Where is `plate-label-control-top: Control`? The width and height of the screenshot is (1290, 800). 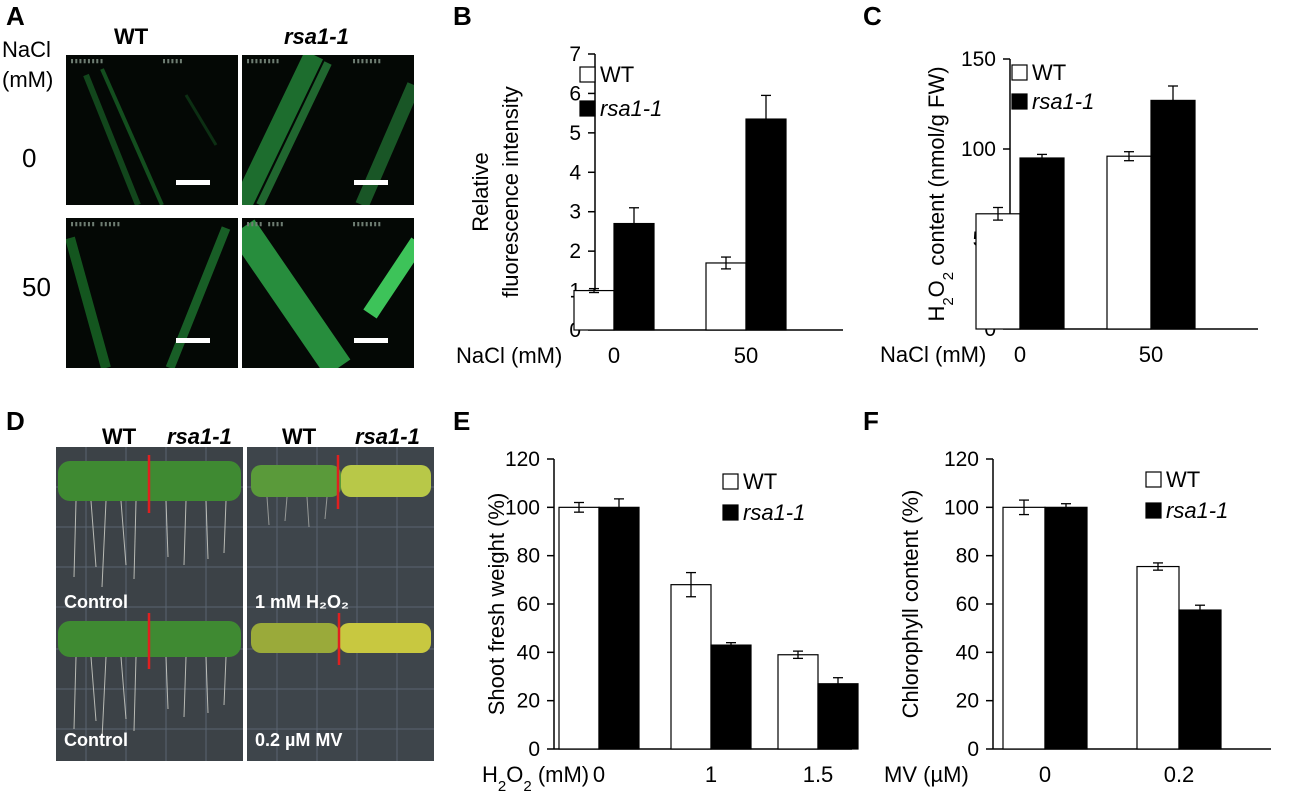
plate-label-control-top: Control is located at coordinates (96, 602).